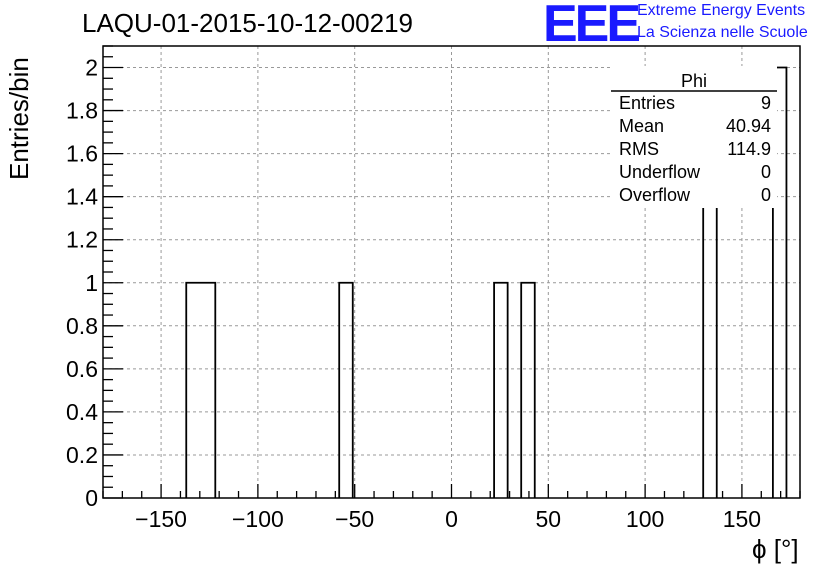  Describe the element at coordinates (695, 196) in the screenshot. I see `stats-row-overflow: Overflow 0` at that location.